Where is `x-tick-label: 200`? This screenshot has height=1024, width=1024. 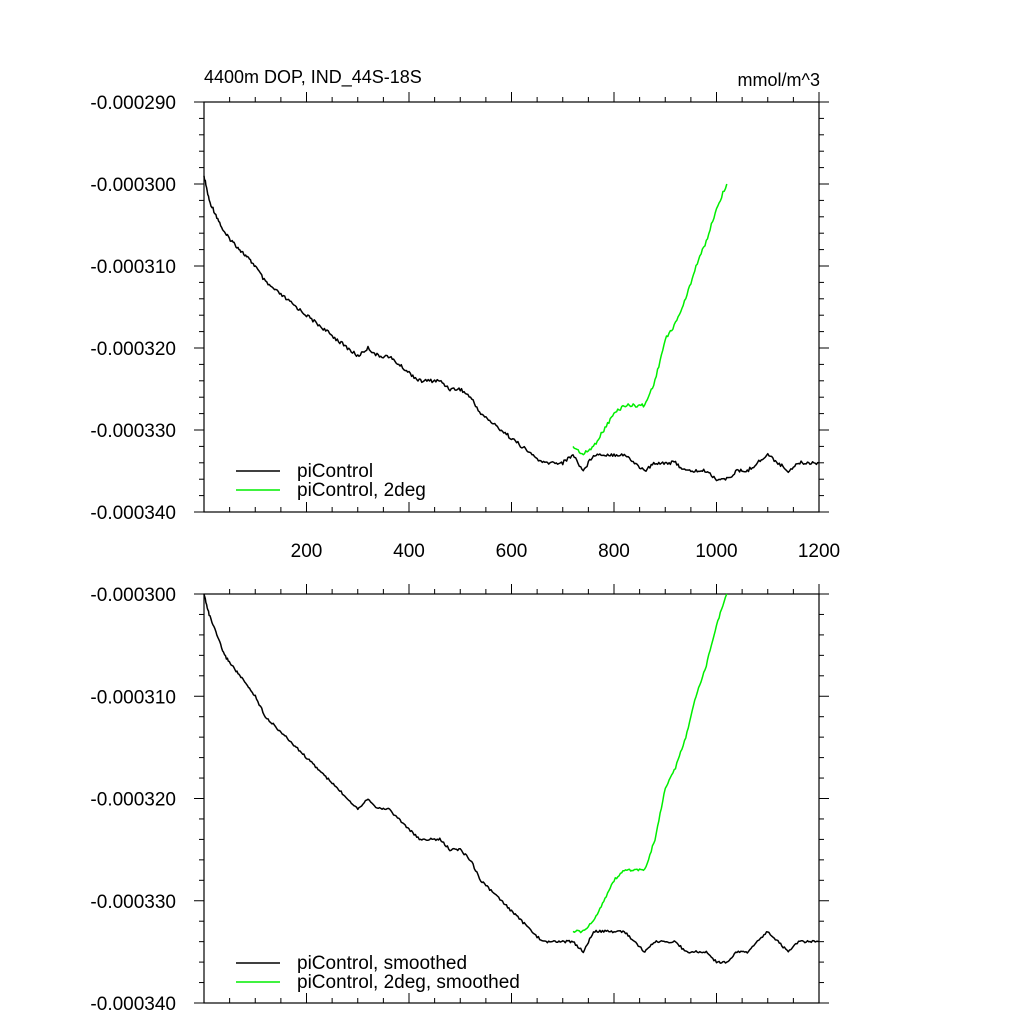
x-tick-label: 200 is located at coordinates (307, 551).